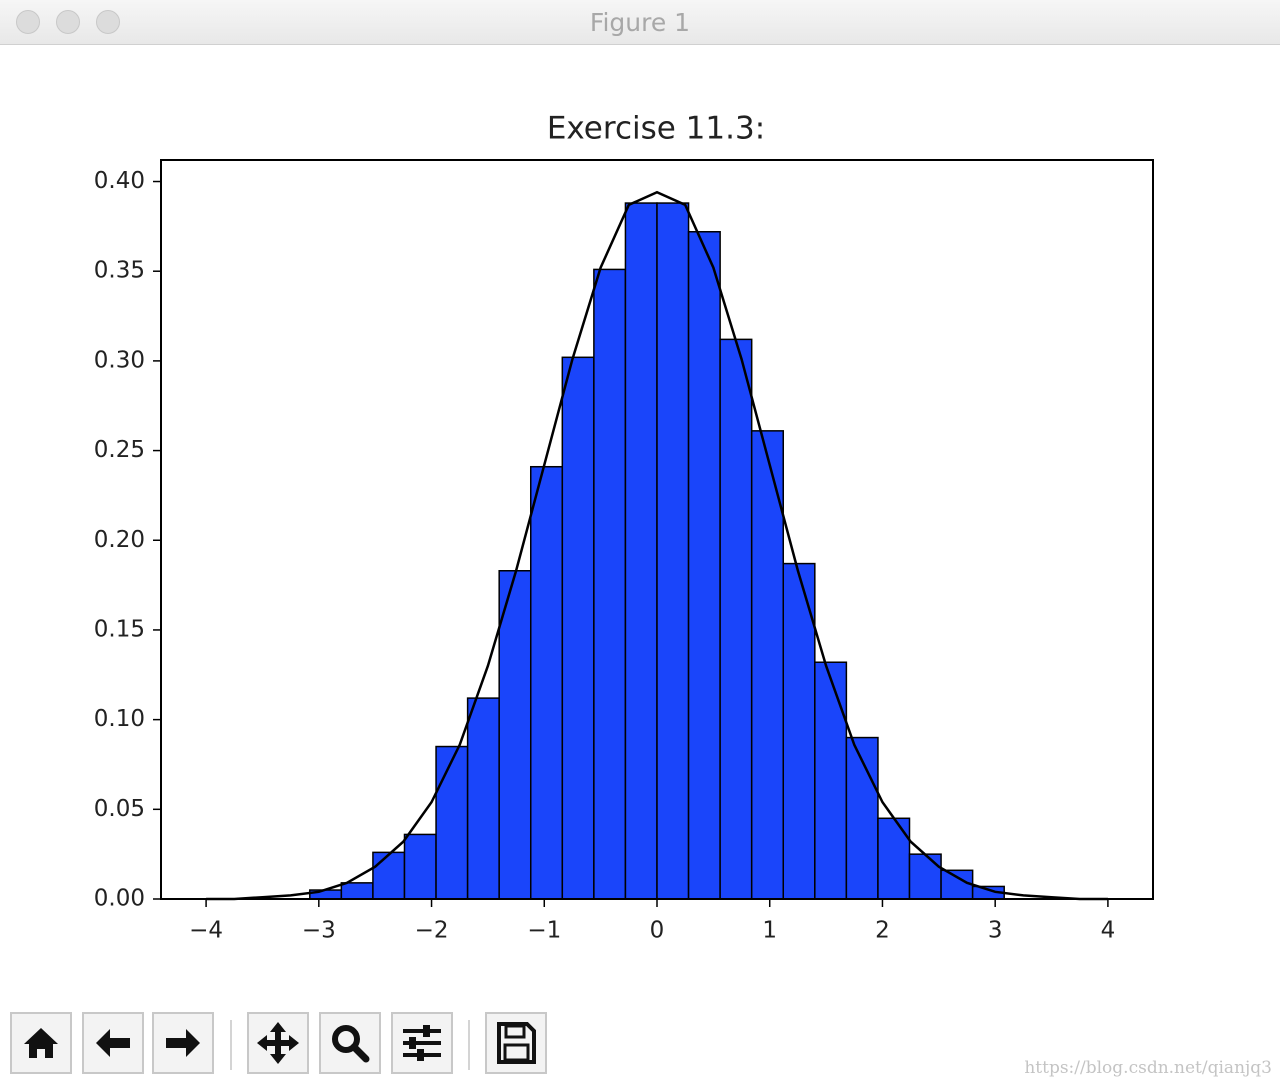  Describe the element at coordinates (119, 181) in the screenshot. I see `y-tick-label: 0.40` at that location.